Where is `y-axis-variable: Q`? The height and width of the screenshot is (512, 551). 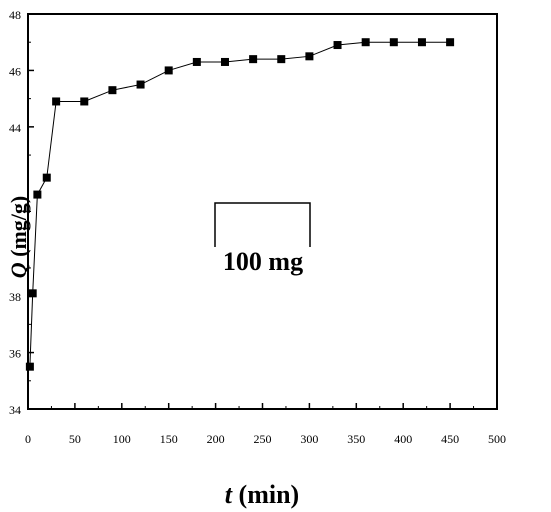
y-axis-variable: Q is located at coordinates (18, 270).